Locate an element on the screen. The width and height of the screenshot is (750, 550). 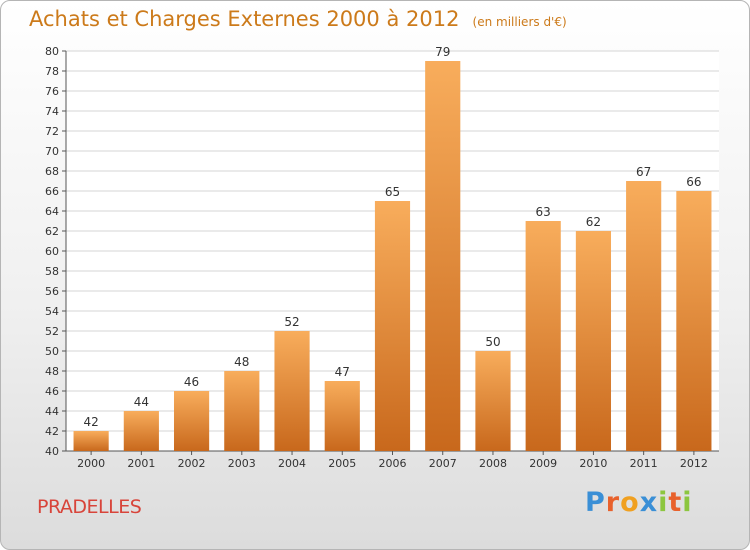
x-tick-label: 2001 is located at coordinates (141, 463).